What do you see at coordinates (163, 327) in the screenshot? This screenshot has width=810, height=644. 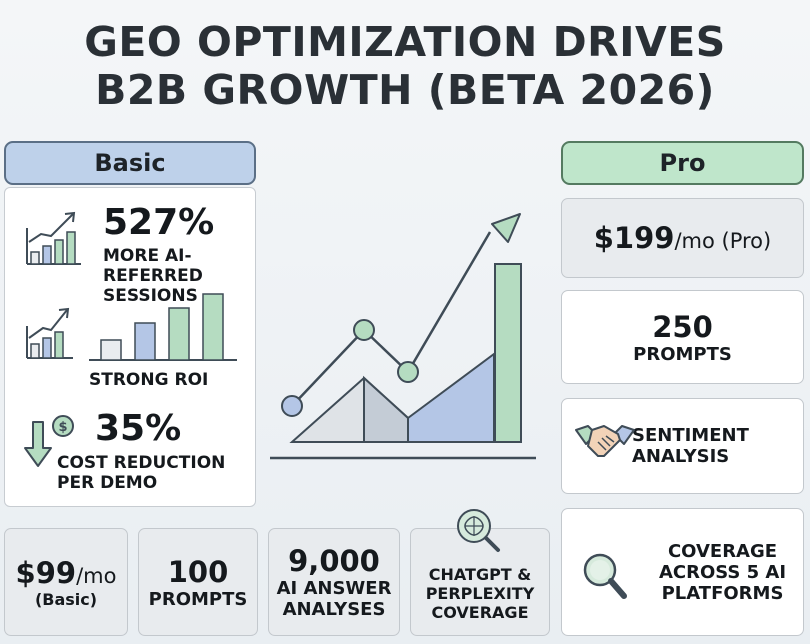 I see `roi-bars-graphic` at bounding box center [163, 327].